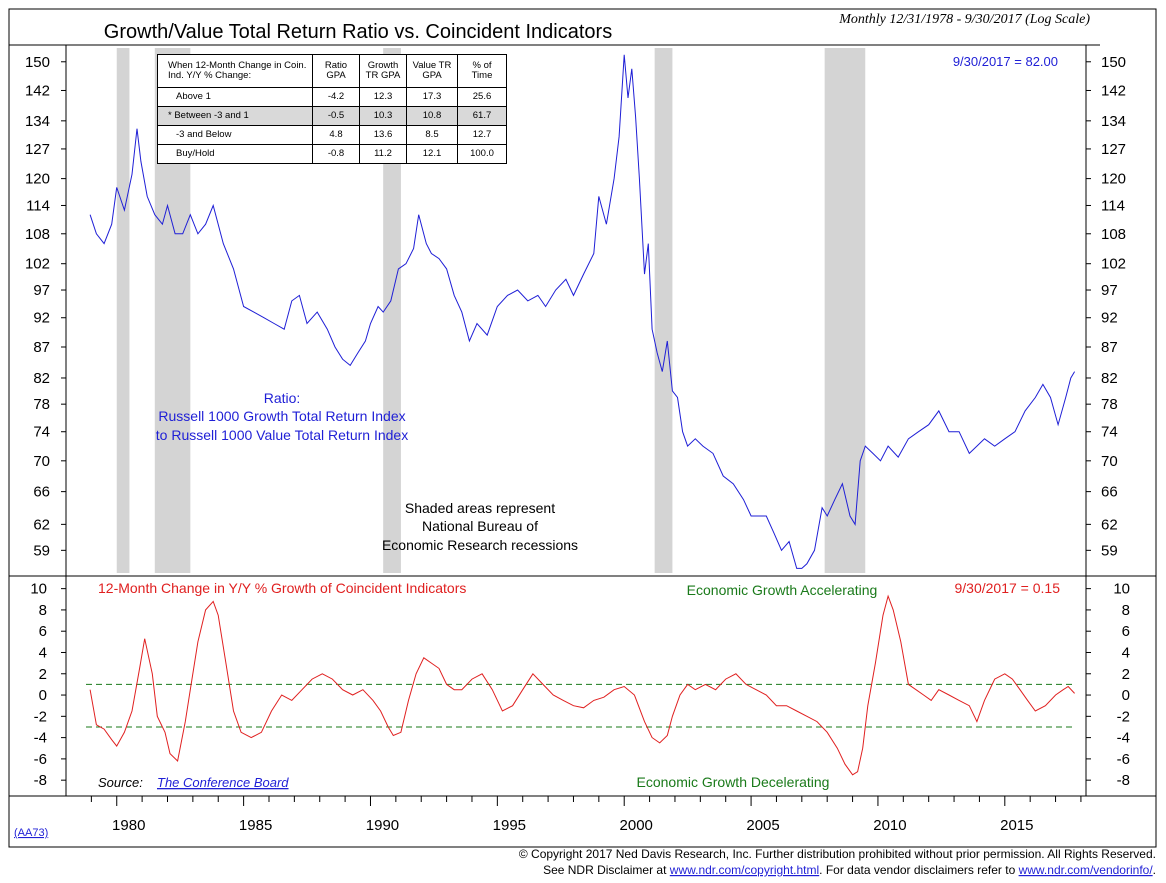 The width and height of the screenshot is (1166, 883). What do you see at coordinates (1086, 870) in the screenshot?
I see `ndr-vendorinfo-link: www.ndr.com/vendorinfo/` at bounding box center [1086, 870].